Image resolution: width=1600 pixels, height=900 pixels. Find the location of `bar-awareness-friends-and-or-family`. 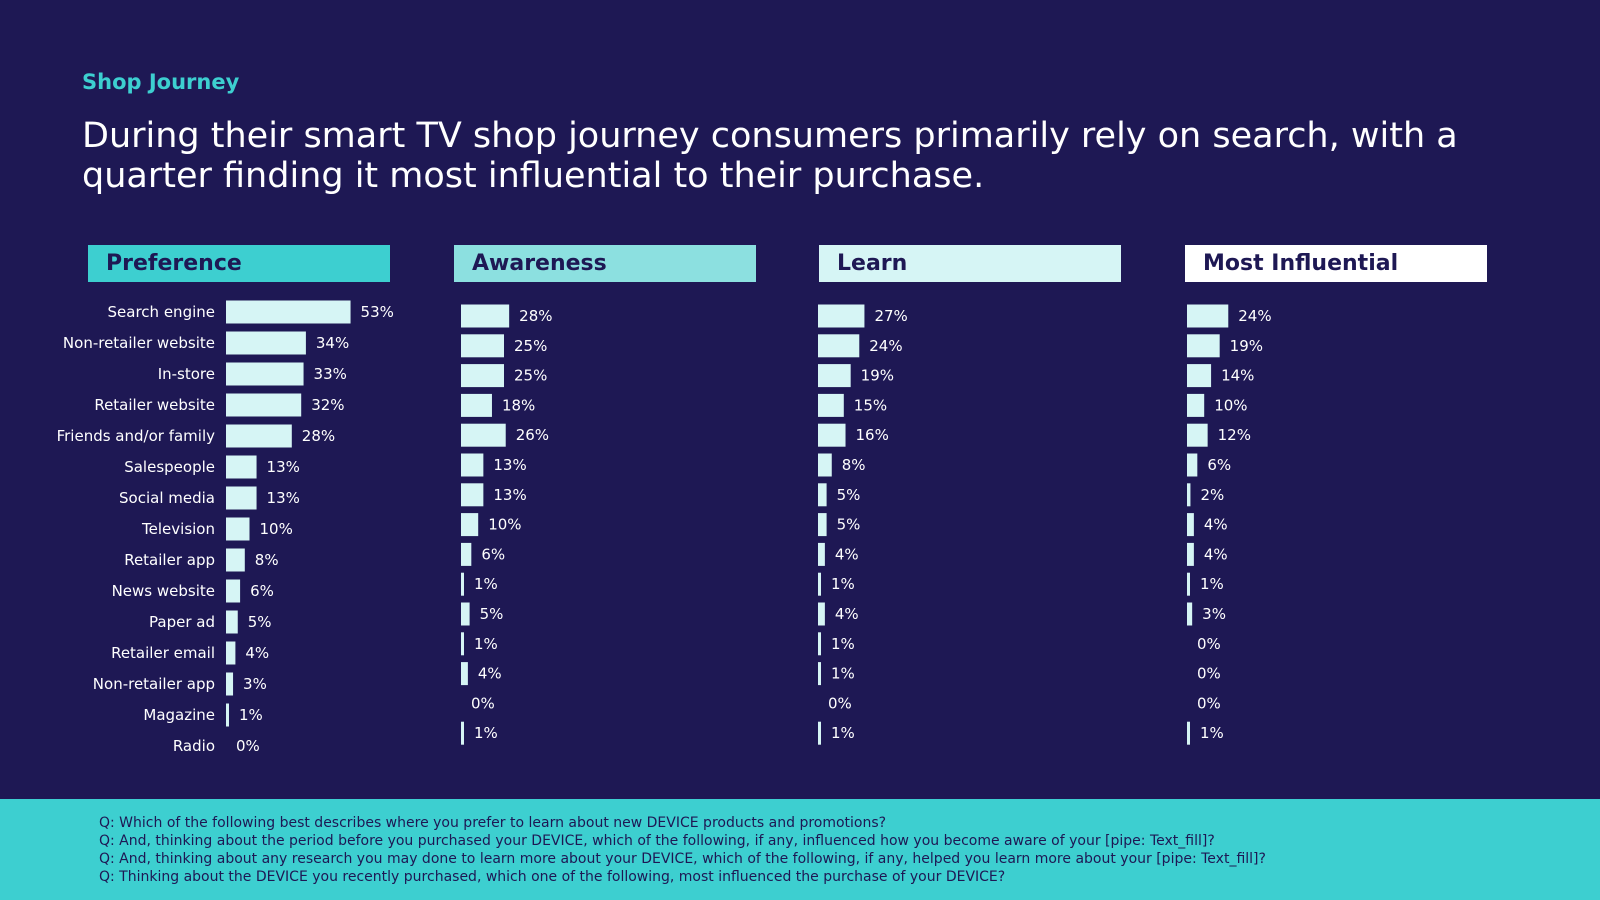

bar-awareness-friends-and-or-family is located at coordinates (483, 435).